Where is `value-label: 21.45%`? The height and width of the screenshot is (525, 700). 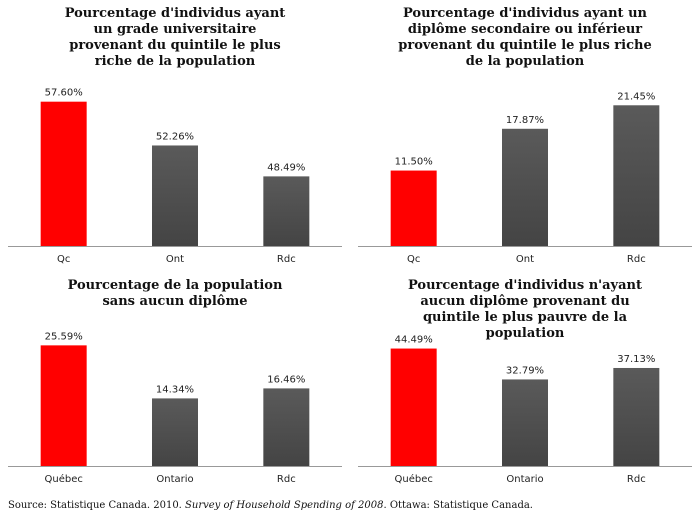 value-label: 21.45% is located at coordinates (636, 96).